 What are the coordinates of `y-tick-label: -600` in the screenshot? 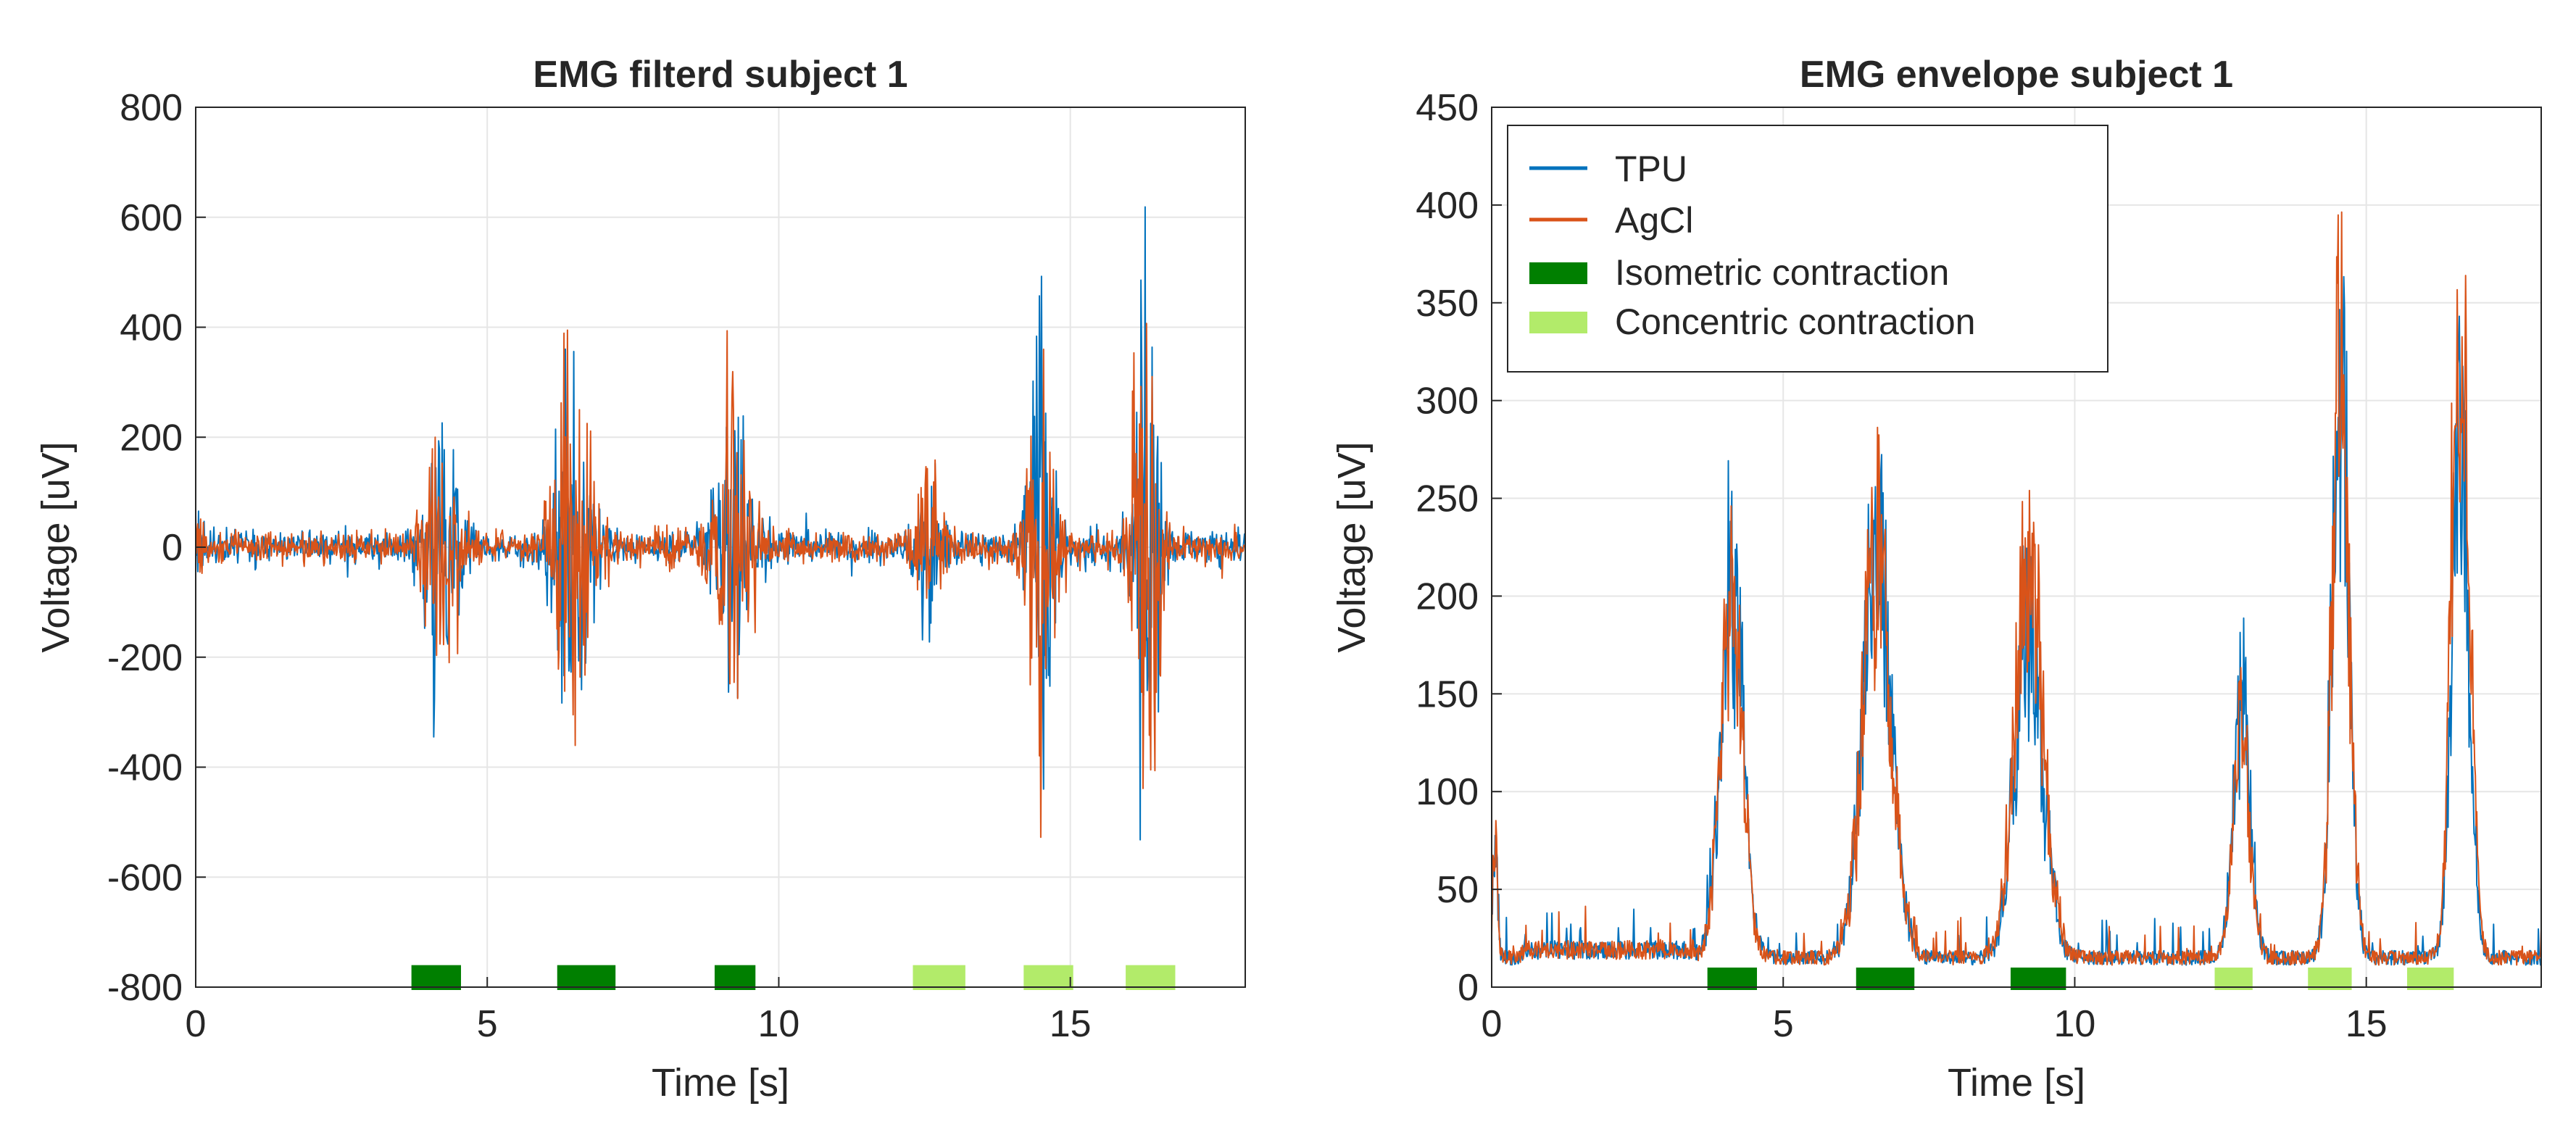 It's located at (145, 878).